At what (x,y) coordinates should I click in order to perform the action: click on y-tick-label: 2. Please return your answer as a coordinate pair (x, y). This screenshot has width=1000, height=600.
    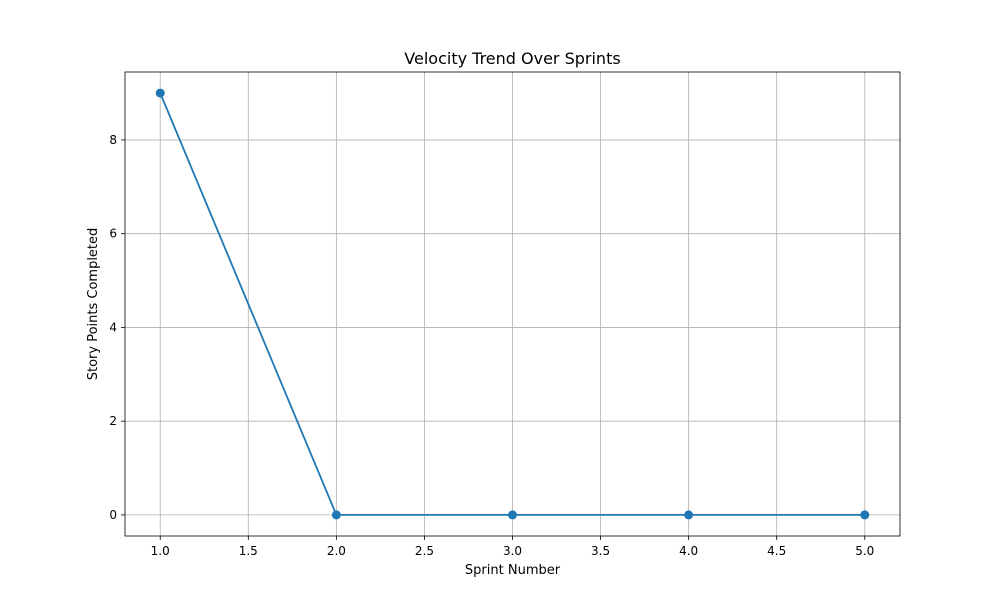
    Looking at the image, I should click on (113, 421).